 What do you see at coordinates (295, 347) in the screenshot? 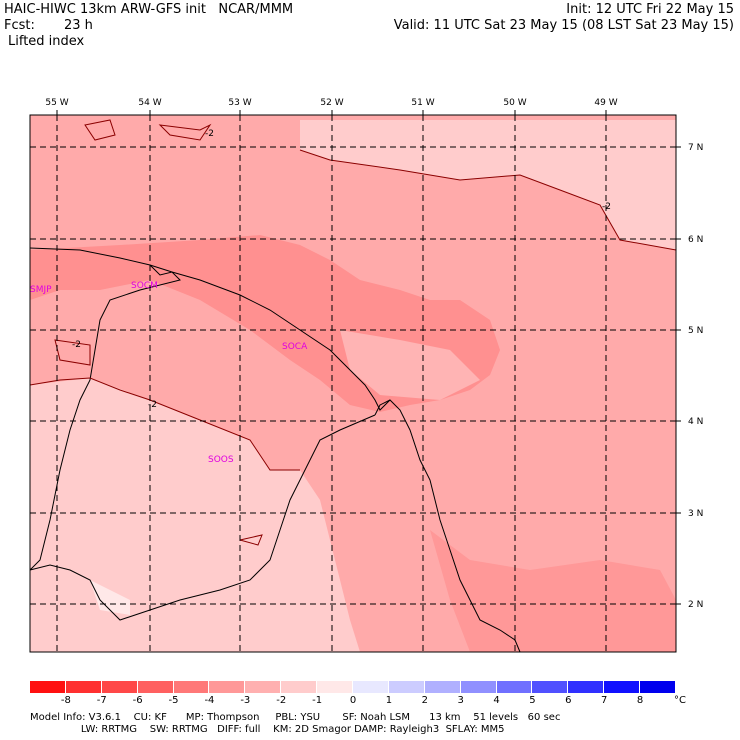
I see `station-soca: SOCA` at bounding box center [295, 347].